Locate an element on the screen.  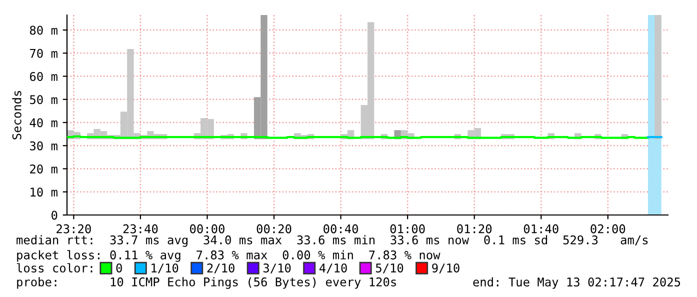
x-tick-label: 01:00 is located at coordinates (407, 229).